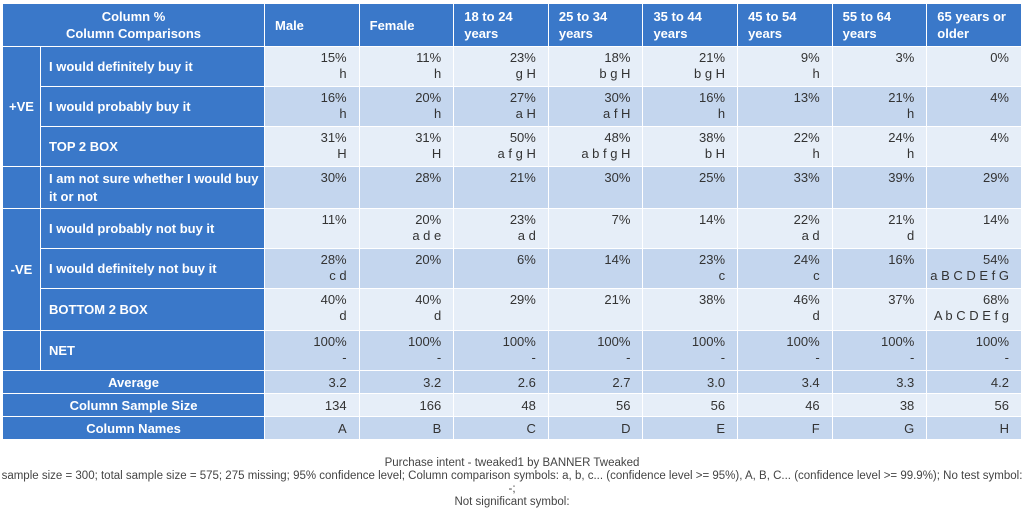 The width and height of the screenshot is (1024, 509). What do you see at coordinates (595, 106) in the screenshot?
I see `table-cell: 30% a f H` at bounding box center [595, 106].